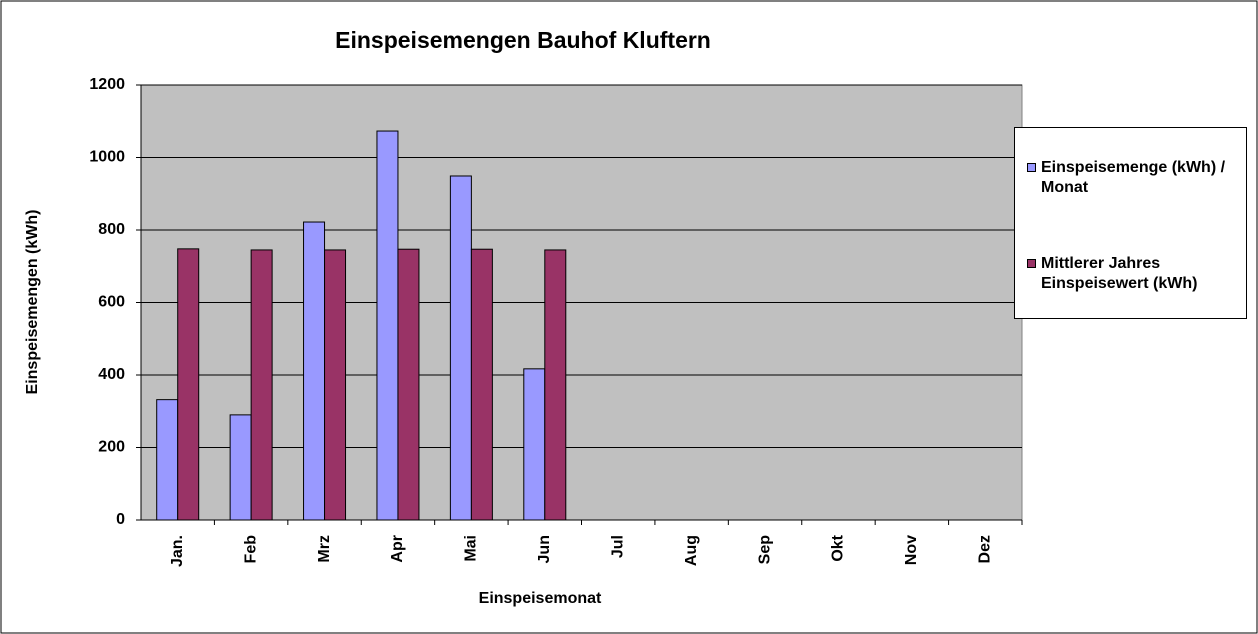 Image resolution: width=1258 pixels, height=634 pixels. What do you see at coordinates (617, 546) in the screenshot?
I see `x-tick-label: Jul` at bounding box center [617, 546].